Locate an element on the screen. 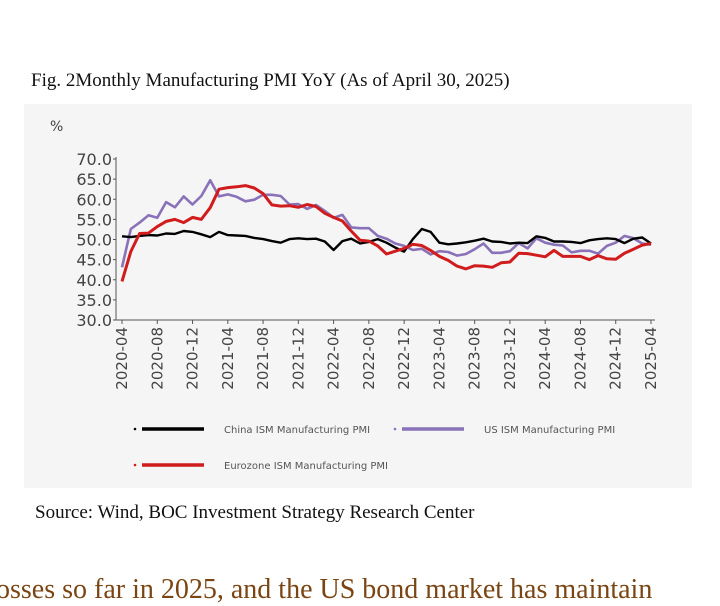  legend-label: US ISM Manufacturing PMI is located at coordinates (549, 430).